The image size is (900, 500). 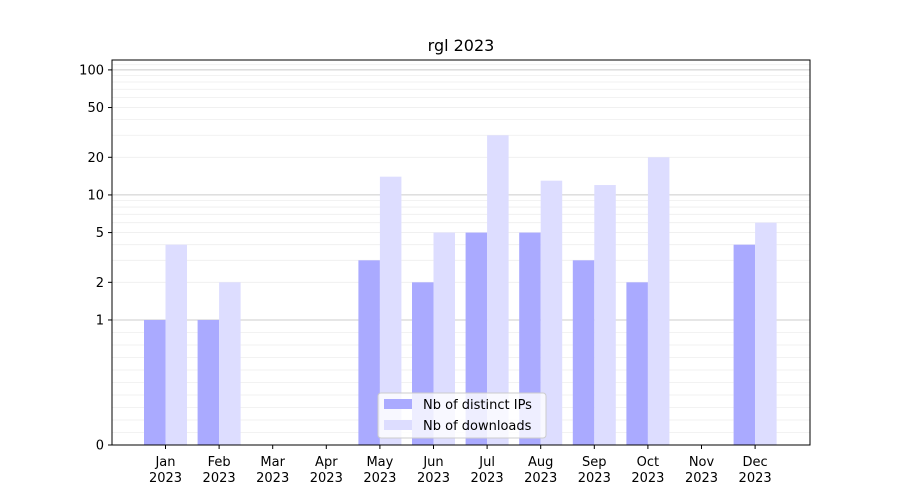 What do you see at coordinates (326, 470) in the screenshot?
I see `x-tick-label: Apr 2023` at bounding box center [326, 470].